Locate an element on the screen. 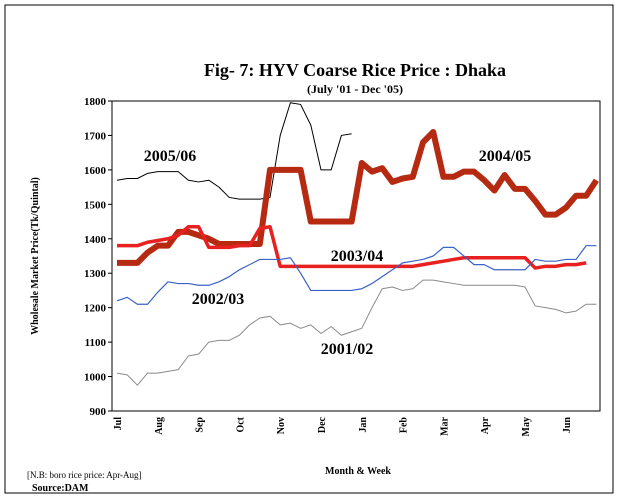 The image size is (619, 503). series-annotation: 2005/06 is located at coordinates (170, 156).